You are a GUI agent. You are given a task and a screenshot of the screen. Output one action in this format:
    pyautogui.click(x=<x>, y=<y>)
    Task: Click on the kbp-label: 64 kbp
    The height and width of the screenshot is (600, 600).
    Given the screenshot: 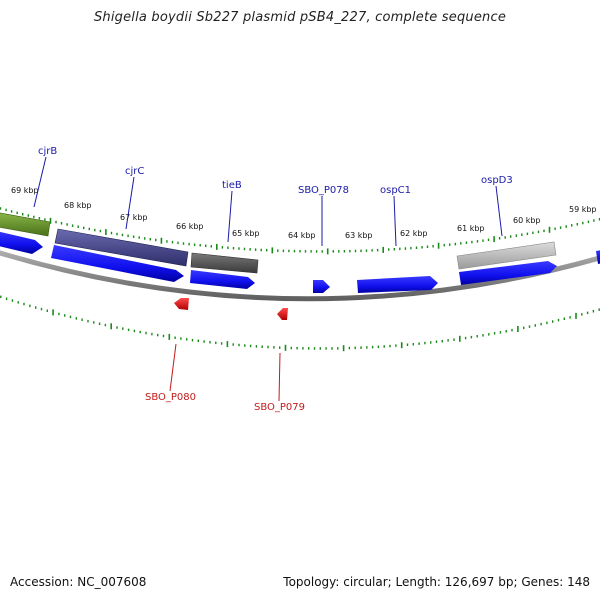 What is the action you would take?
    pyautogui.click(x=302, y=235)
    